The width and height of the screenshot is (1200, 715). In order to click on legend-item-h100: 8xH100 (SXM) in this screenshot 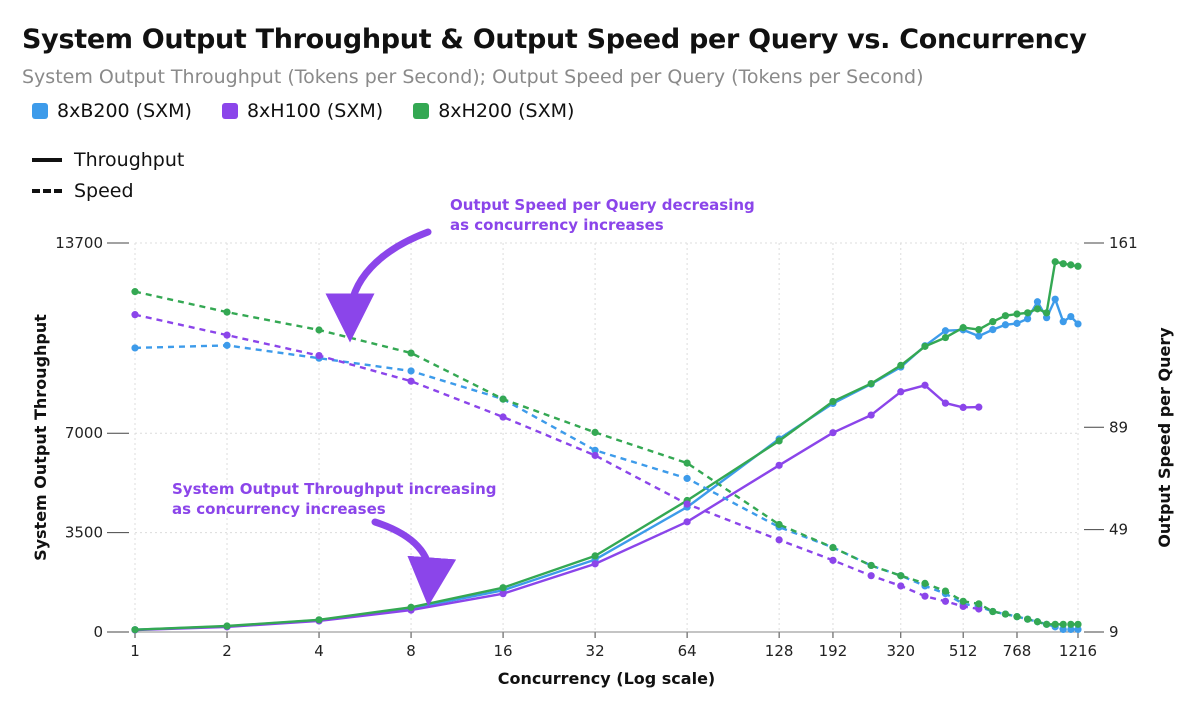, I will do `click(302, 111)`.